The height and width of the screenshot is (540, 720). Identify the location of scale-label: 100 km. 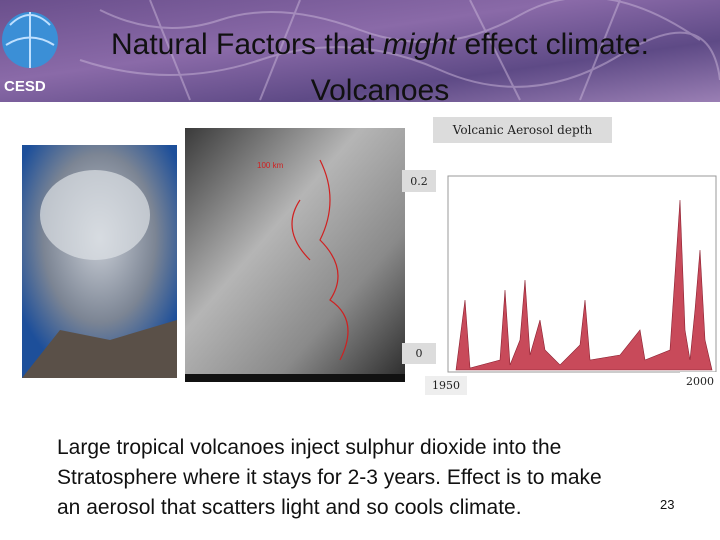
(270, 165).